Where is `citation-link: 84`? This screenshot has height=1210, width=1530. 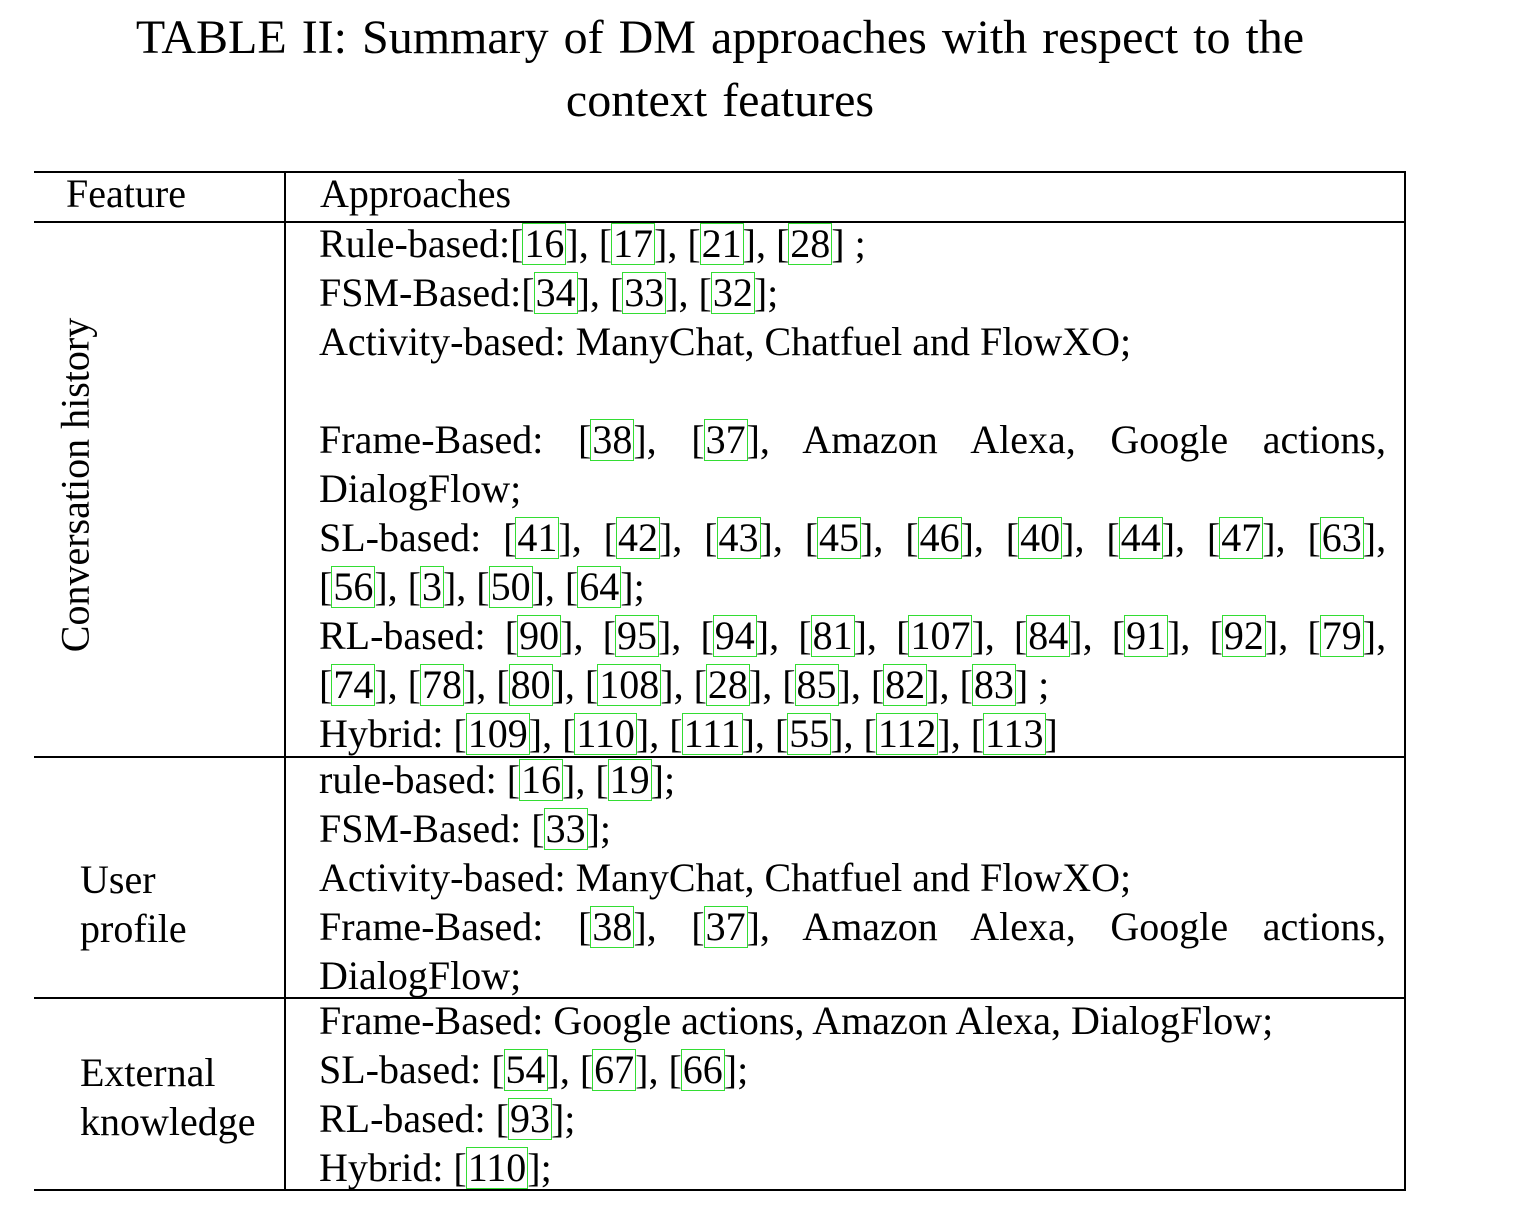
citation-link: 84 is located at coordinates (1048, 635).